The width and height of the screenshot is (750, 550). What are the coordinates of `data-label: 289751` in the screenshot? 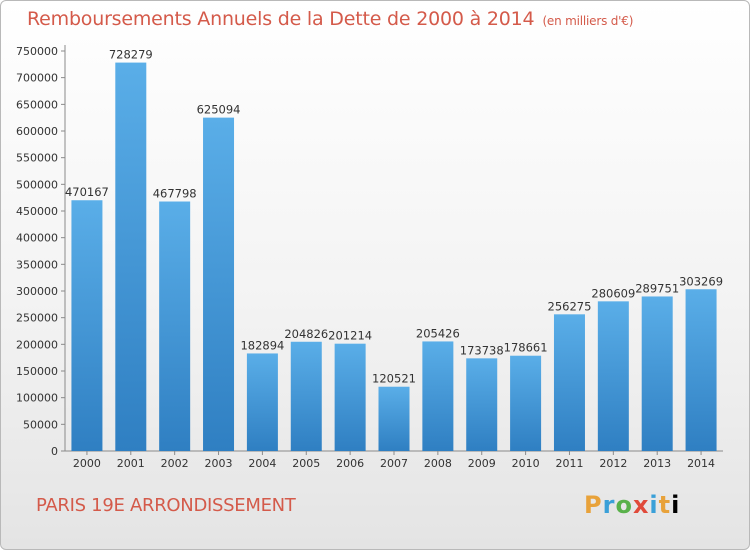 It's located at (657, 288).